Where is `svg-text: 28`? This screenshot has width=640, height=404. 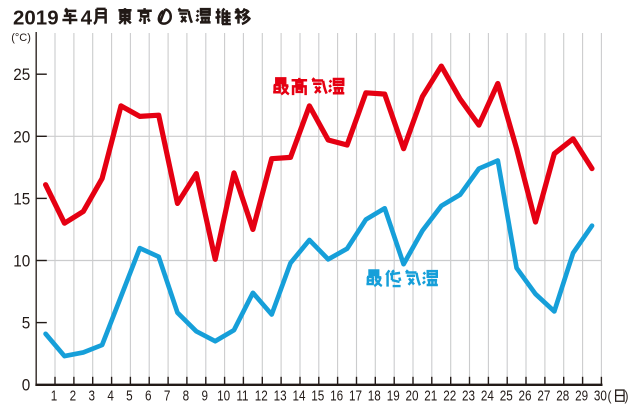
svg-text: 28 is located at coordinates (562, 395).